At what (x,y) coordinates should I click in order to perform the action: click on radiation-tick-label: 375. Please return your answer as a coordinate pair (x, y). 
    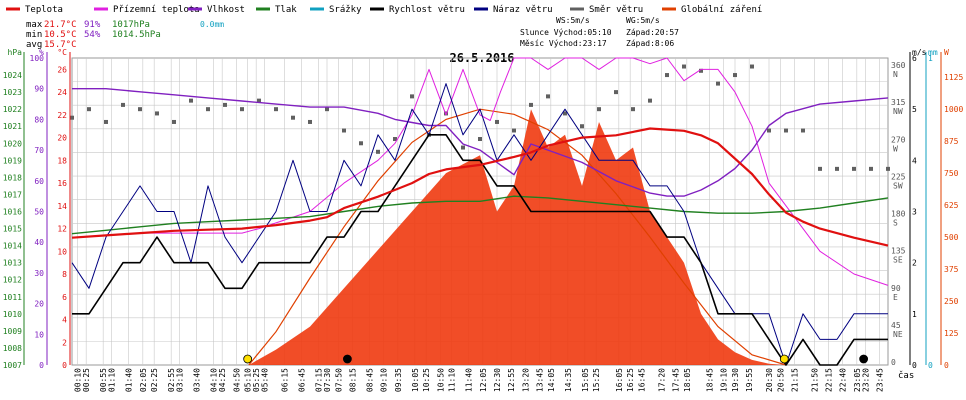
    Looking at the image, I should click on (951, 269).